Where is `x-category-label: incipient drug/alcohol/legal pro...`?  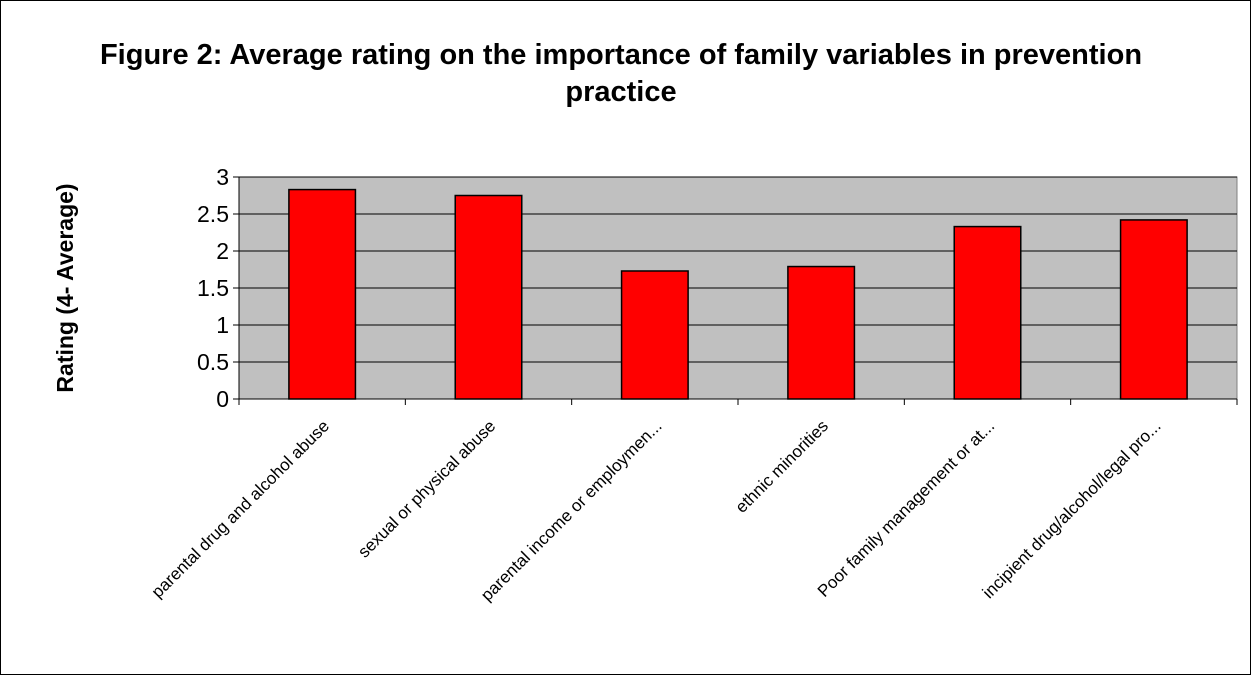
x-category-label: incipient drug/alcohol/legal pro... is located at coordinates (1072, 509).